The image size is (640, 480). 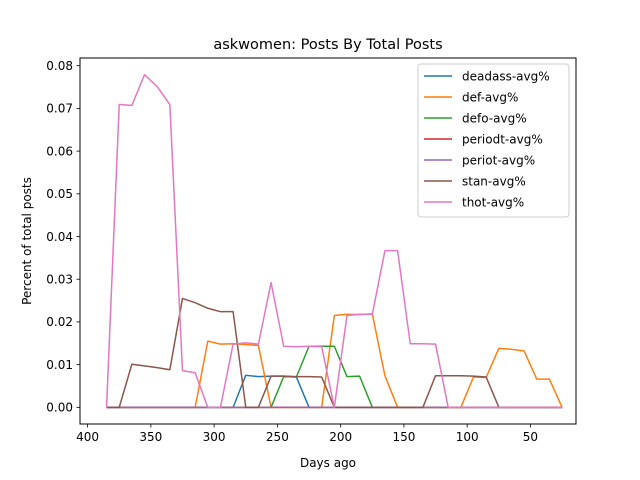 I want to click on x-tick-label-7: 50, so click(x=530, y=437).